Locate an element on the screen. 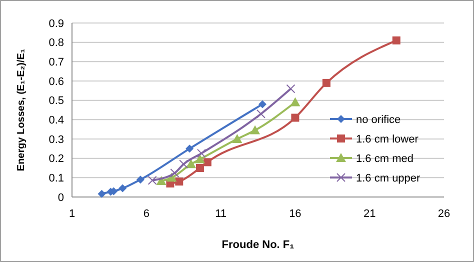 The image size is (474, 262). x-axis-title: Froude No. F₁ is located at coordinates (258, 245).